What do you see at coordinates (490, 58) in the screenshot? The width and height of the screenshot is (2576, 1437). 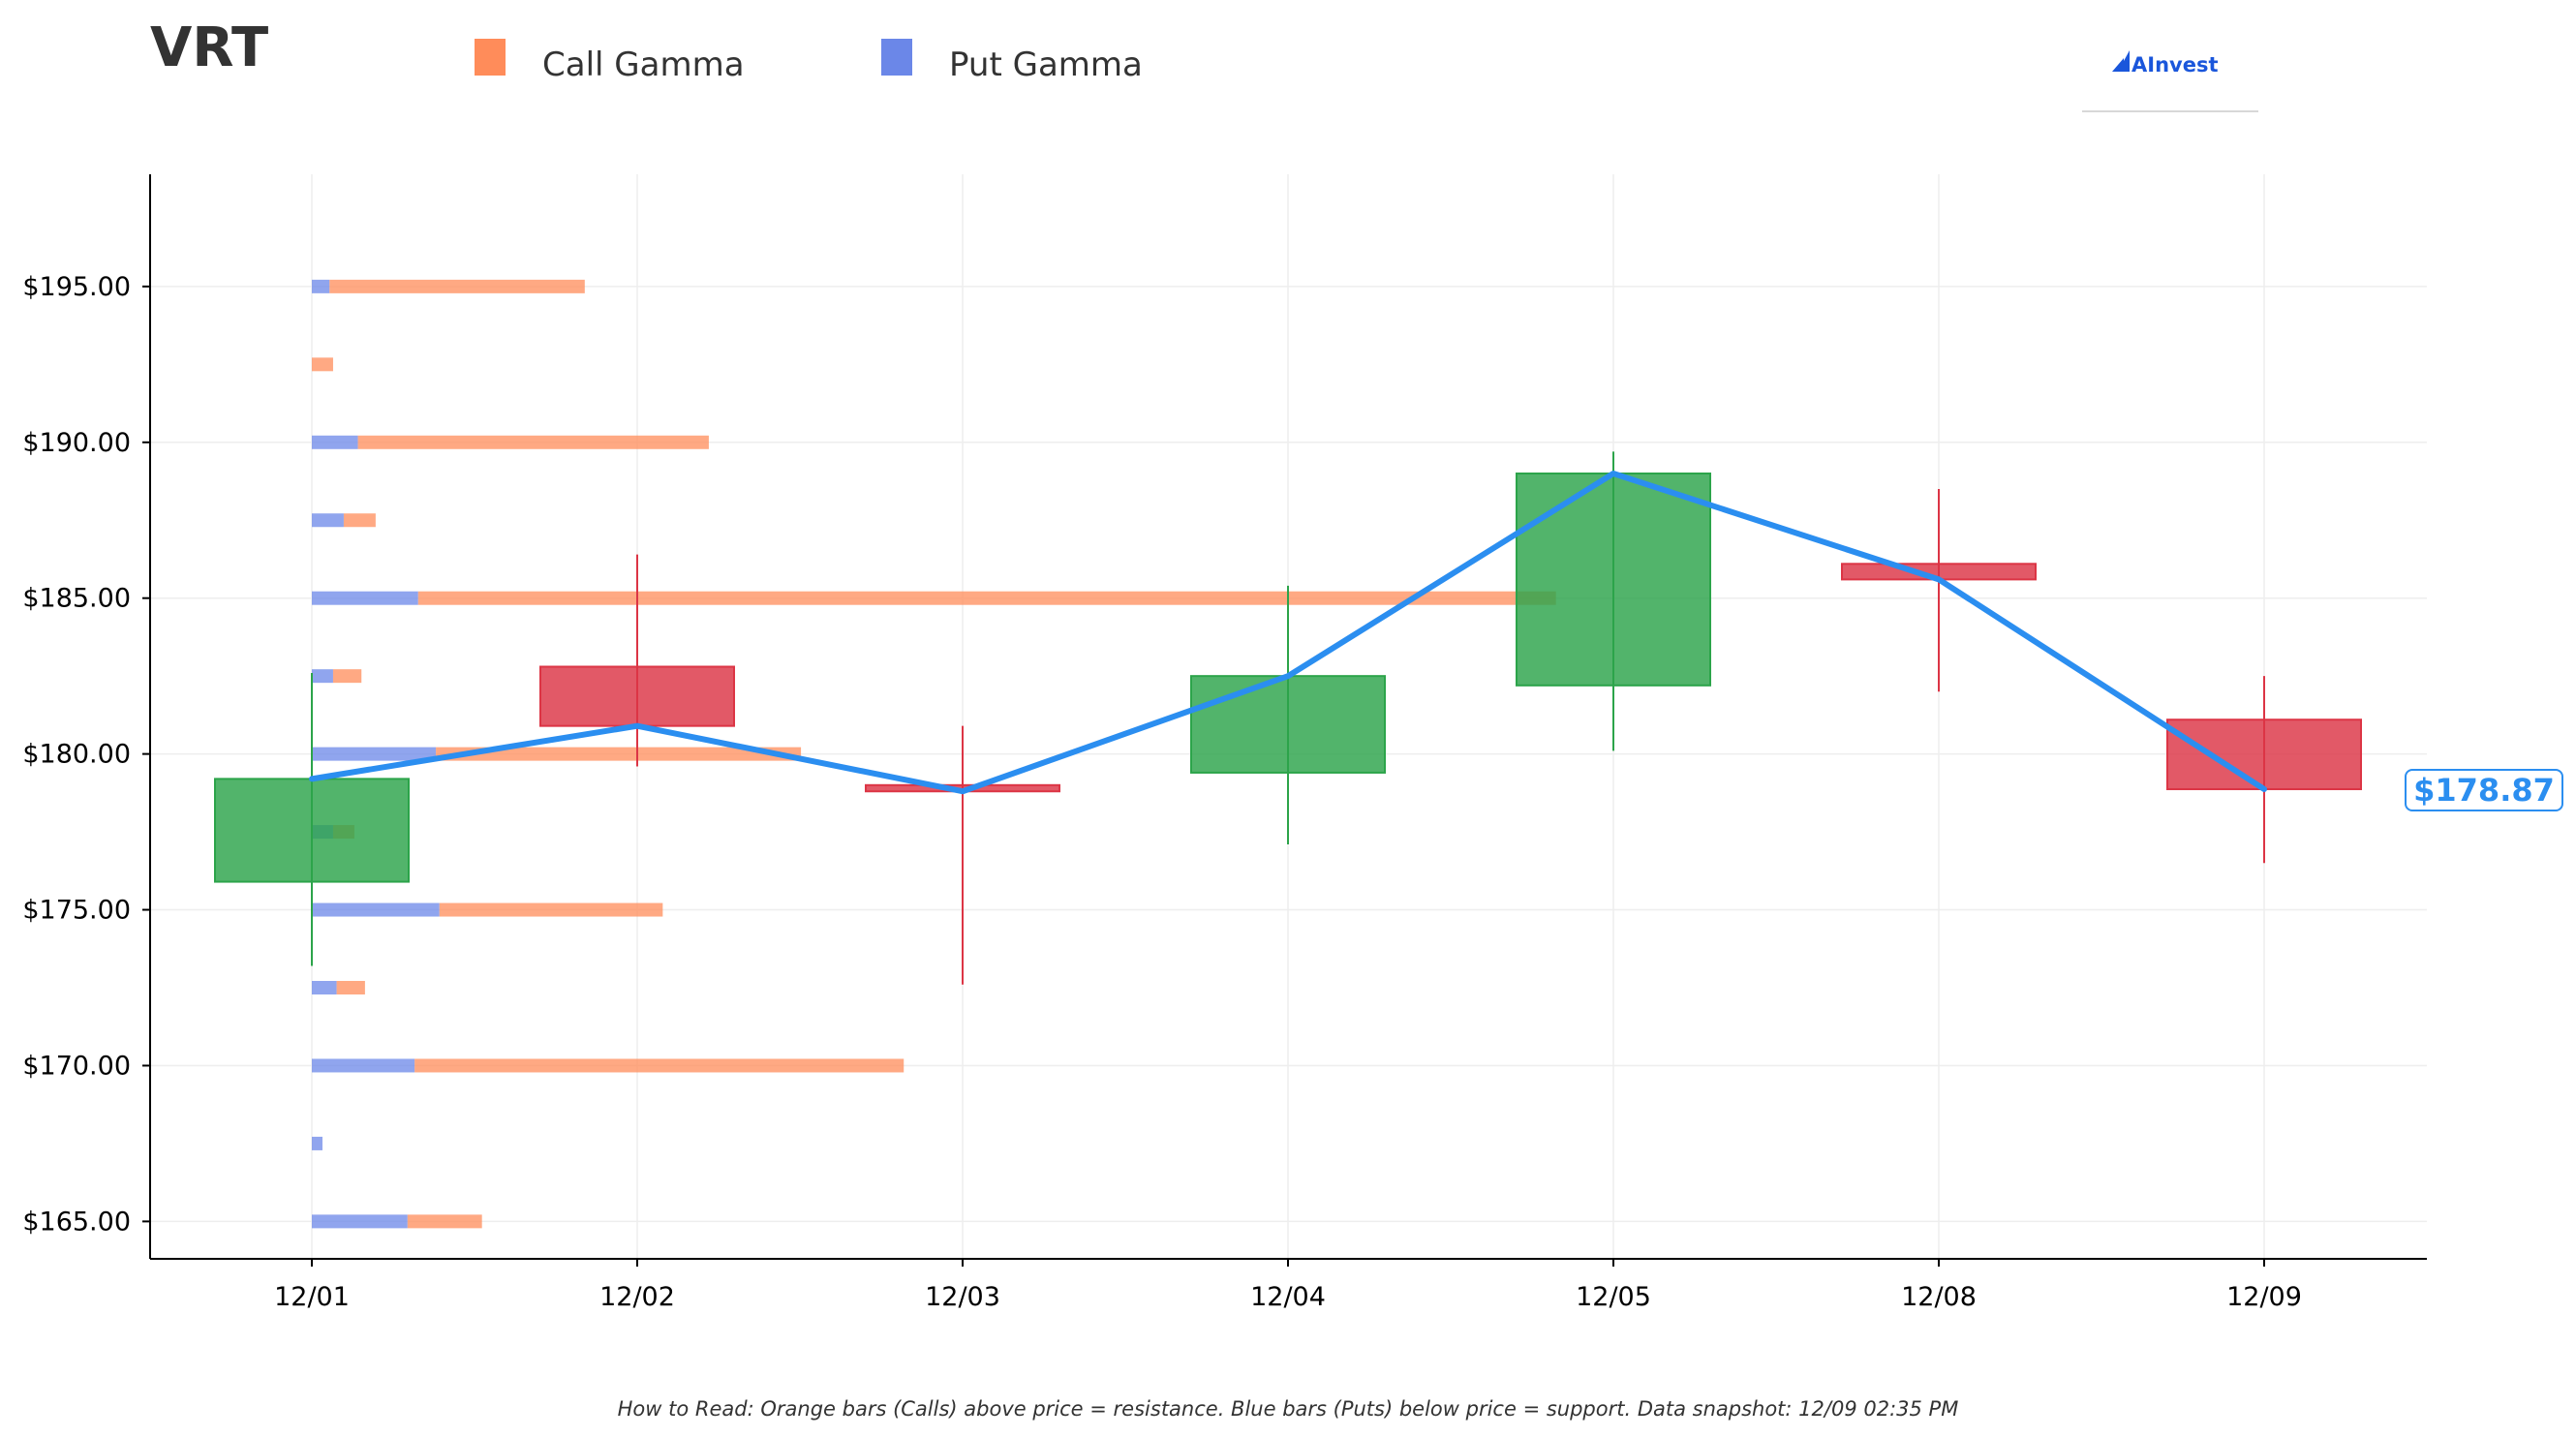 I see `legend-swatch-call` at bounding box center [490, 58].